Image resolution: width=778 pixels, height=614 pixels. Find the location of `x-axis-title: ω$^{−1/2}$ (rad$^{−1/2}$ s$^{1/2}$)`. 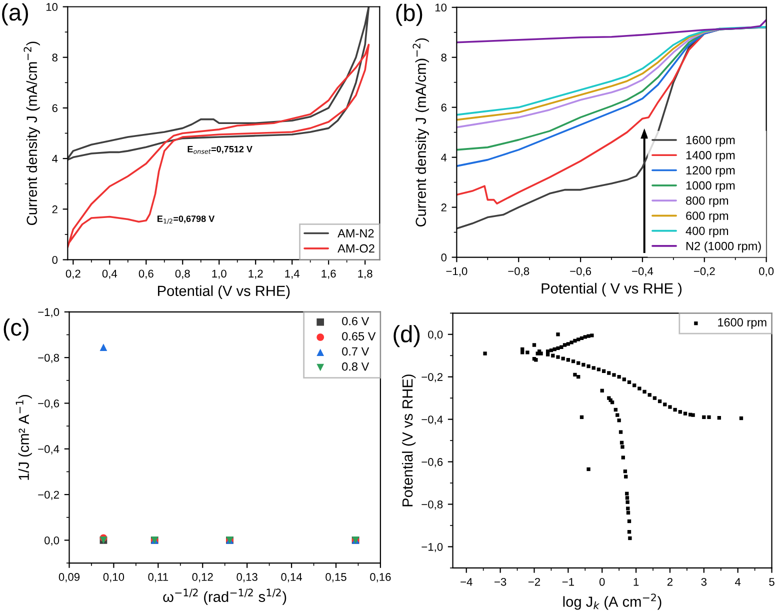

x-axis-title: ω$^{−1/2}$ (rad$^{−1/2}$ s$^{1/2}$) is located at coordinates (224, 596).